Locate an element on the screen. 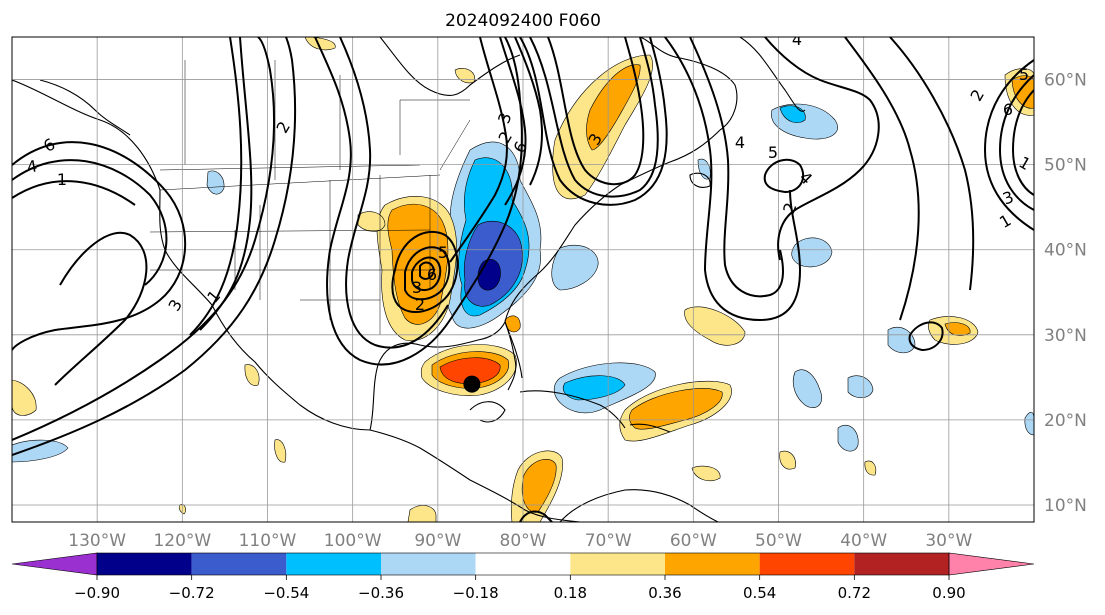 This screenshot has width=1105, height=615. colorbar-tick-label: 0.90 is located at coordinates (948, 593).